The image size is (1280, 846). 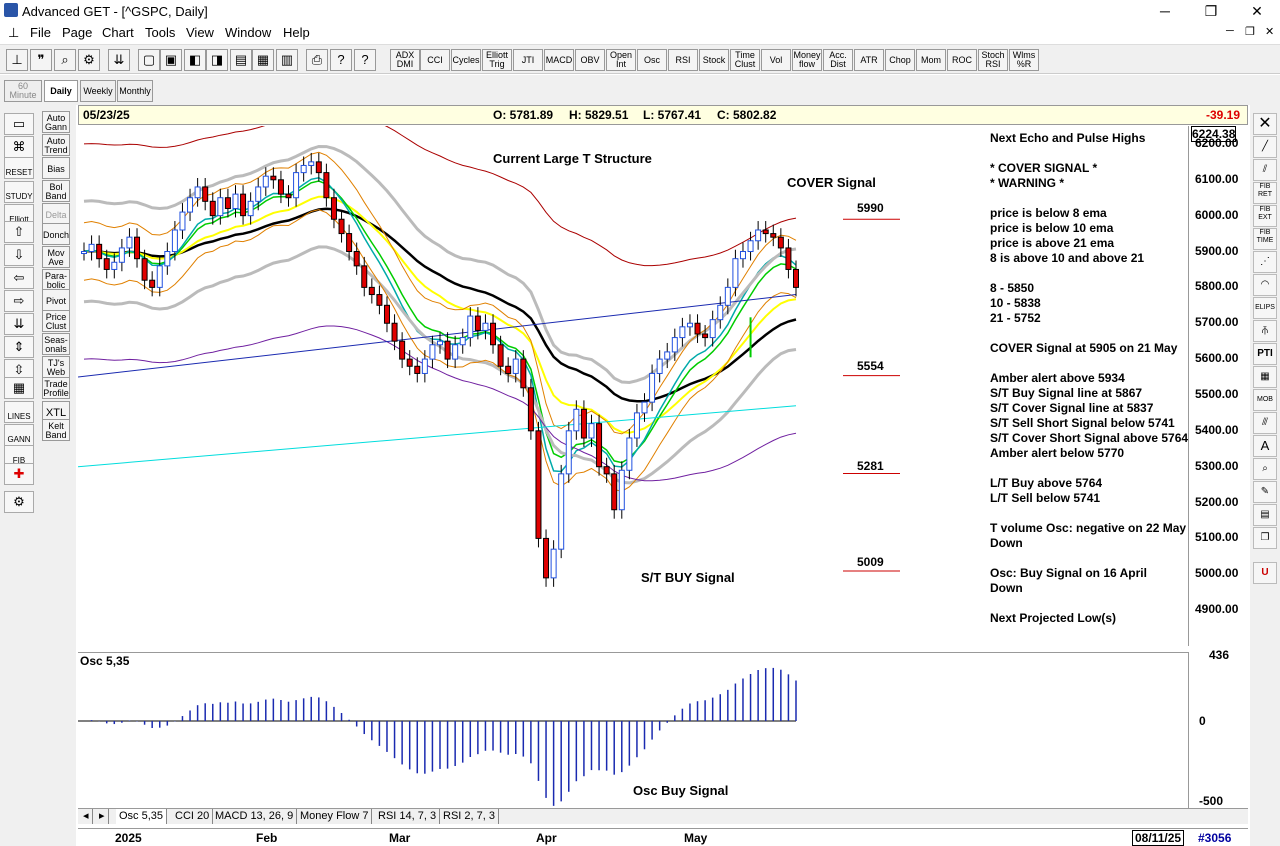 I want to click on tab-rsi14: RSI 14, 7, 3, so click(x=408, y=816).